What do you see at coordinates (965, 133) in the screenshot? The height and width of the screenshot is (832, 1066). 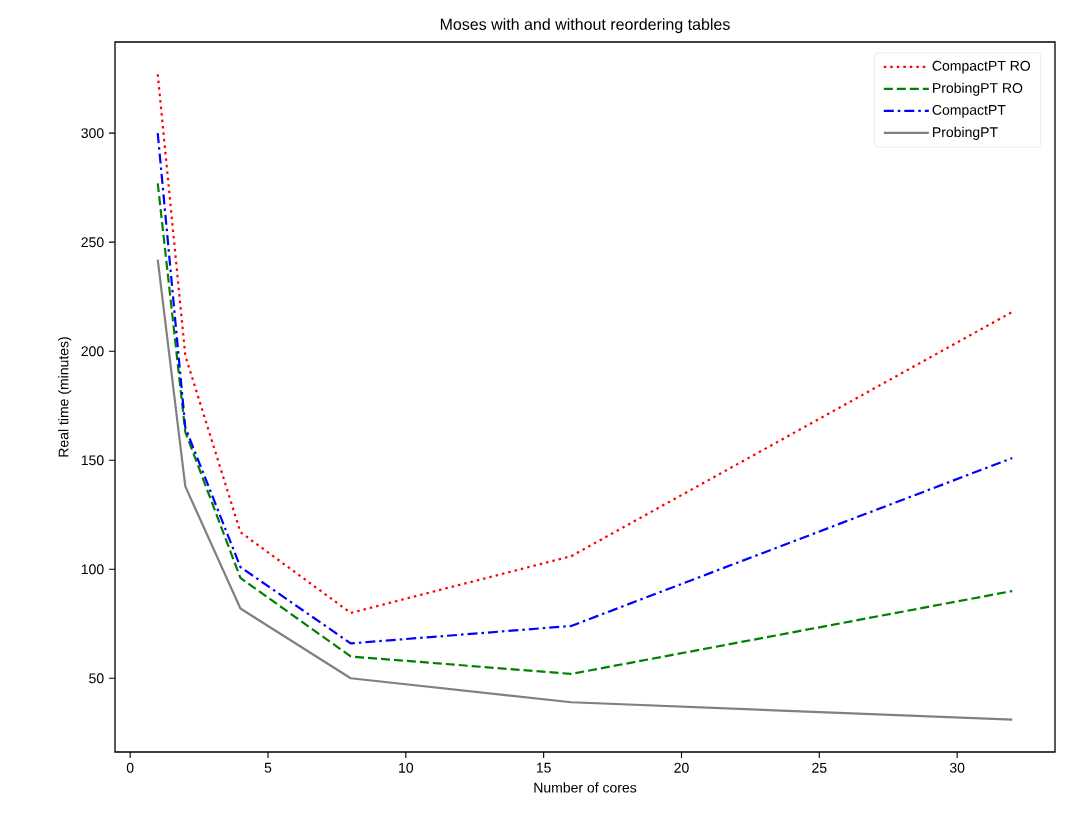 I see `legend-label: ProbingPT` at bounding box center [965, 133].